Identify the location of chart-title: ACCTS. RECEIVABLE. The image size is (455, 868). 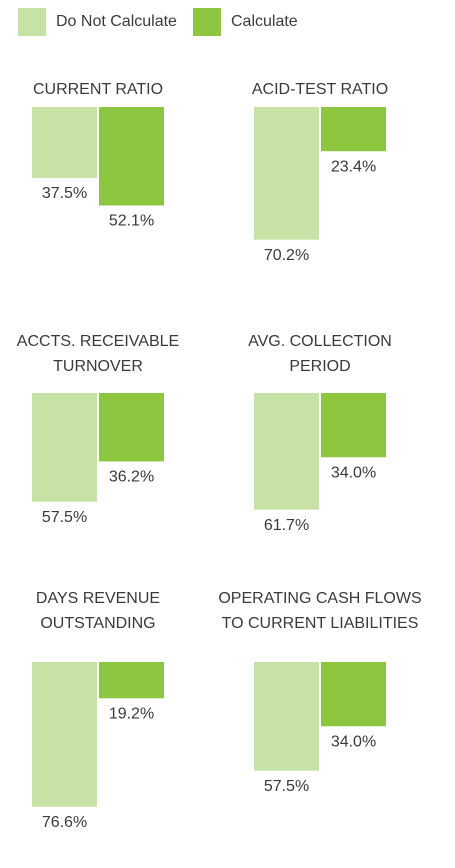
(98, 341).